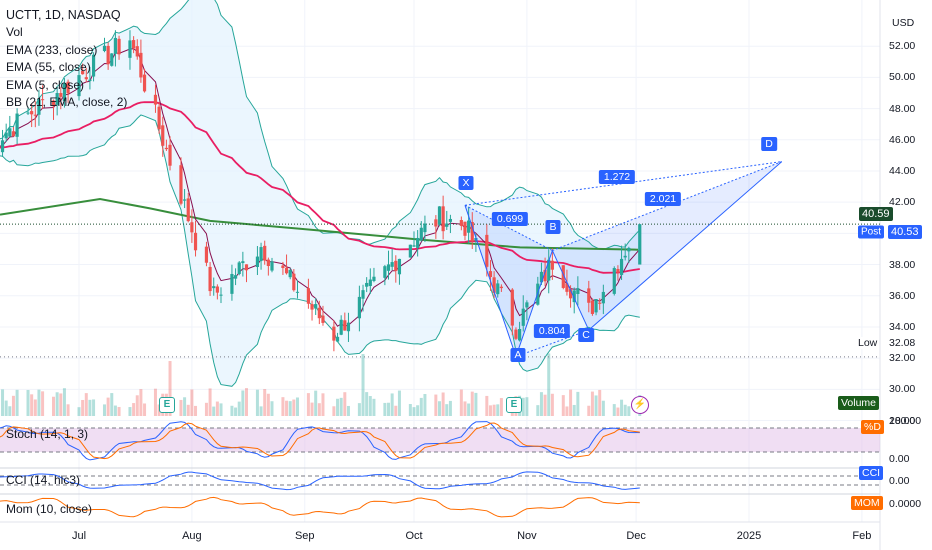 This screenshot has height=550, width=932. What do you see at coordinates (667, 246) in the screenshot?
I see `harmonic-bcd-fill` at bounding box center [667, 246].